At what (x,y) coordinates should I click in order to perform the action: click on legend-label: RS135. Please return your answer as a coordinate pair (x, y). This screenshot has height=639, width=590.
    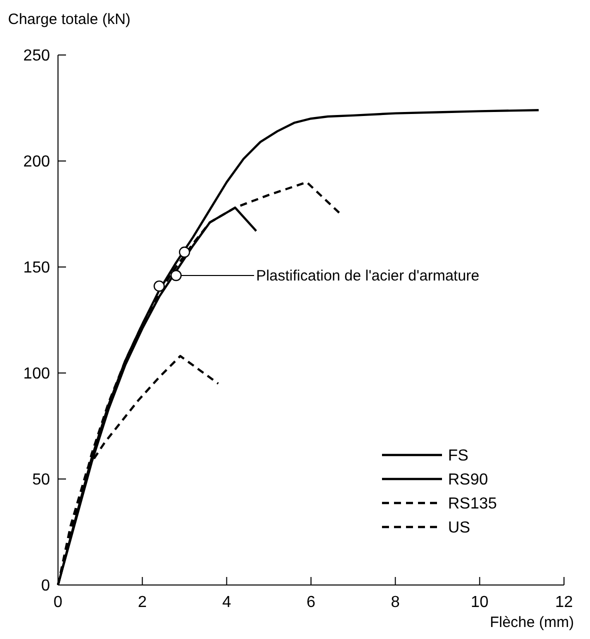
    Looking at the image, I should click on (473, 504).